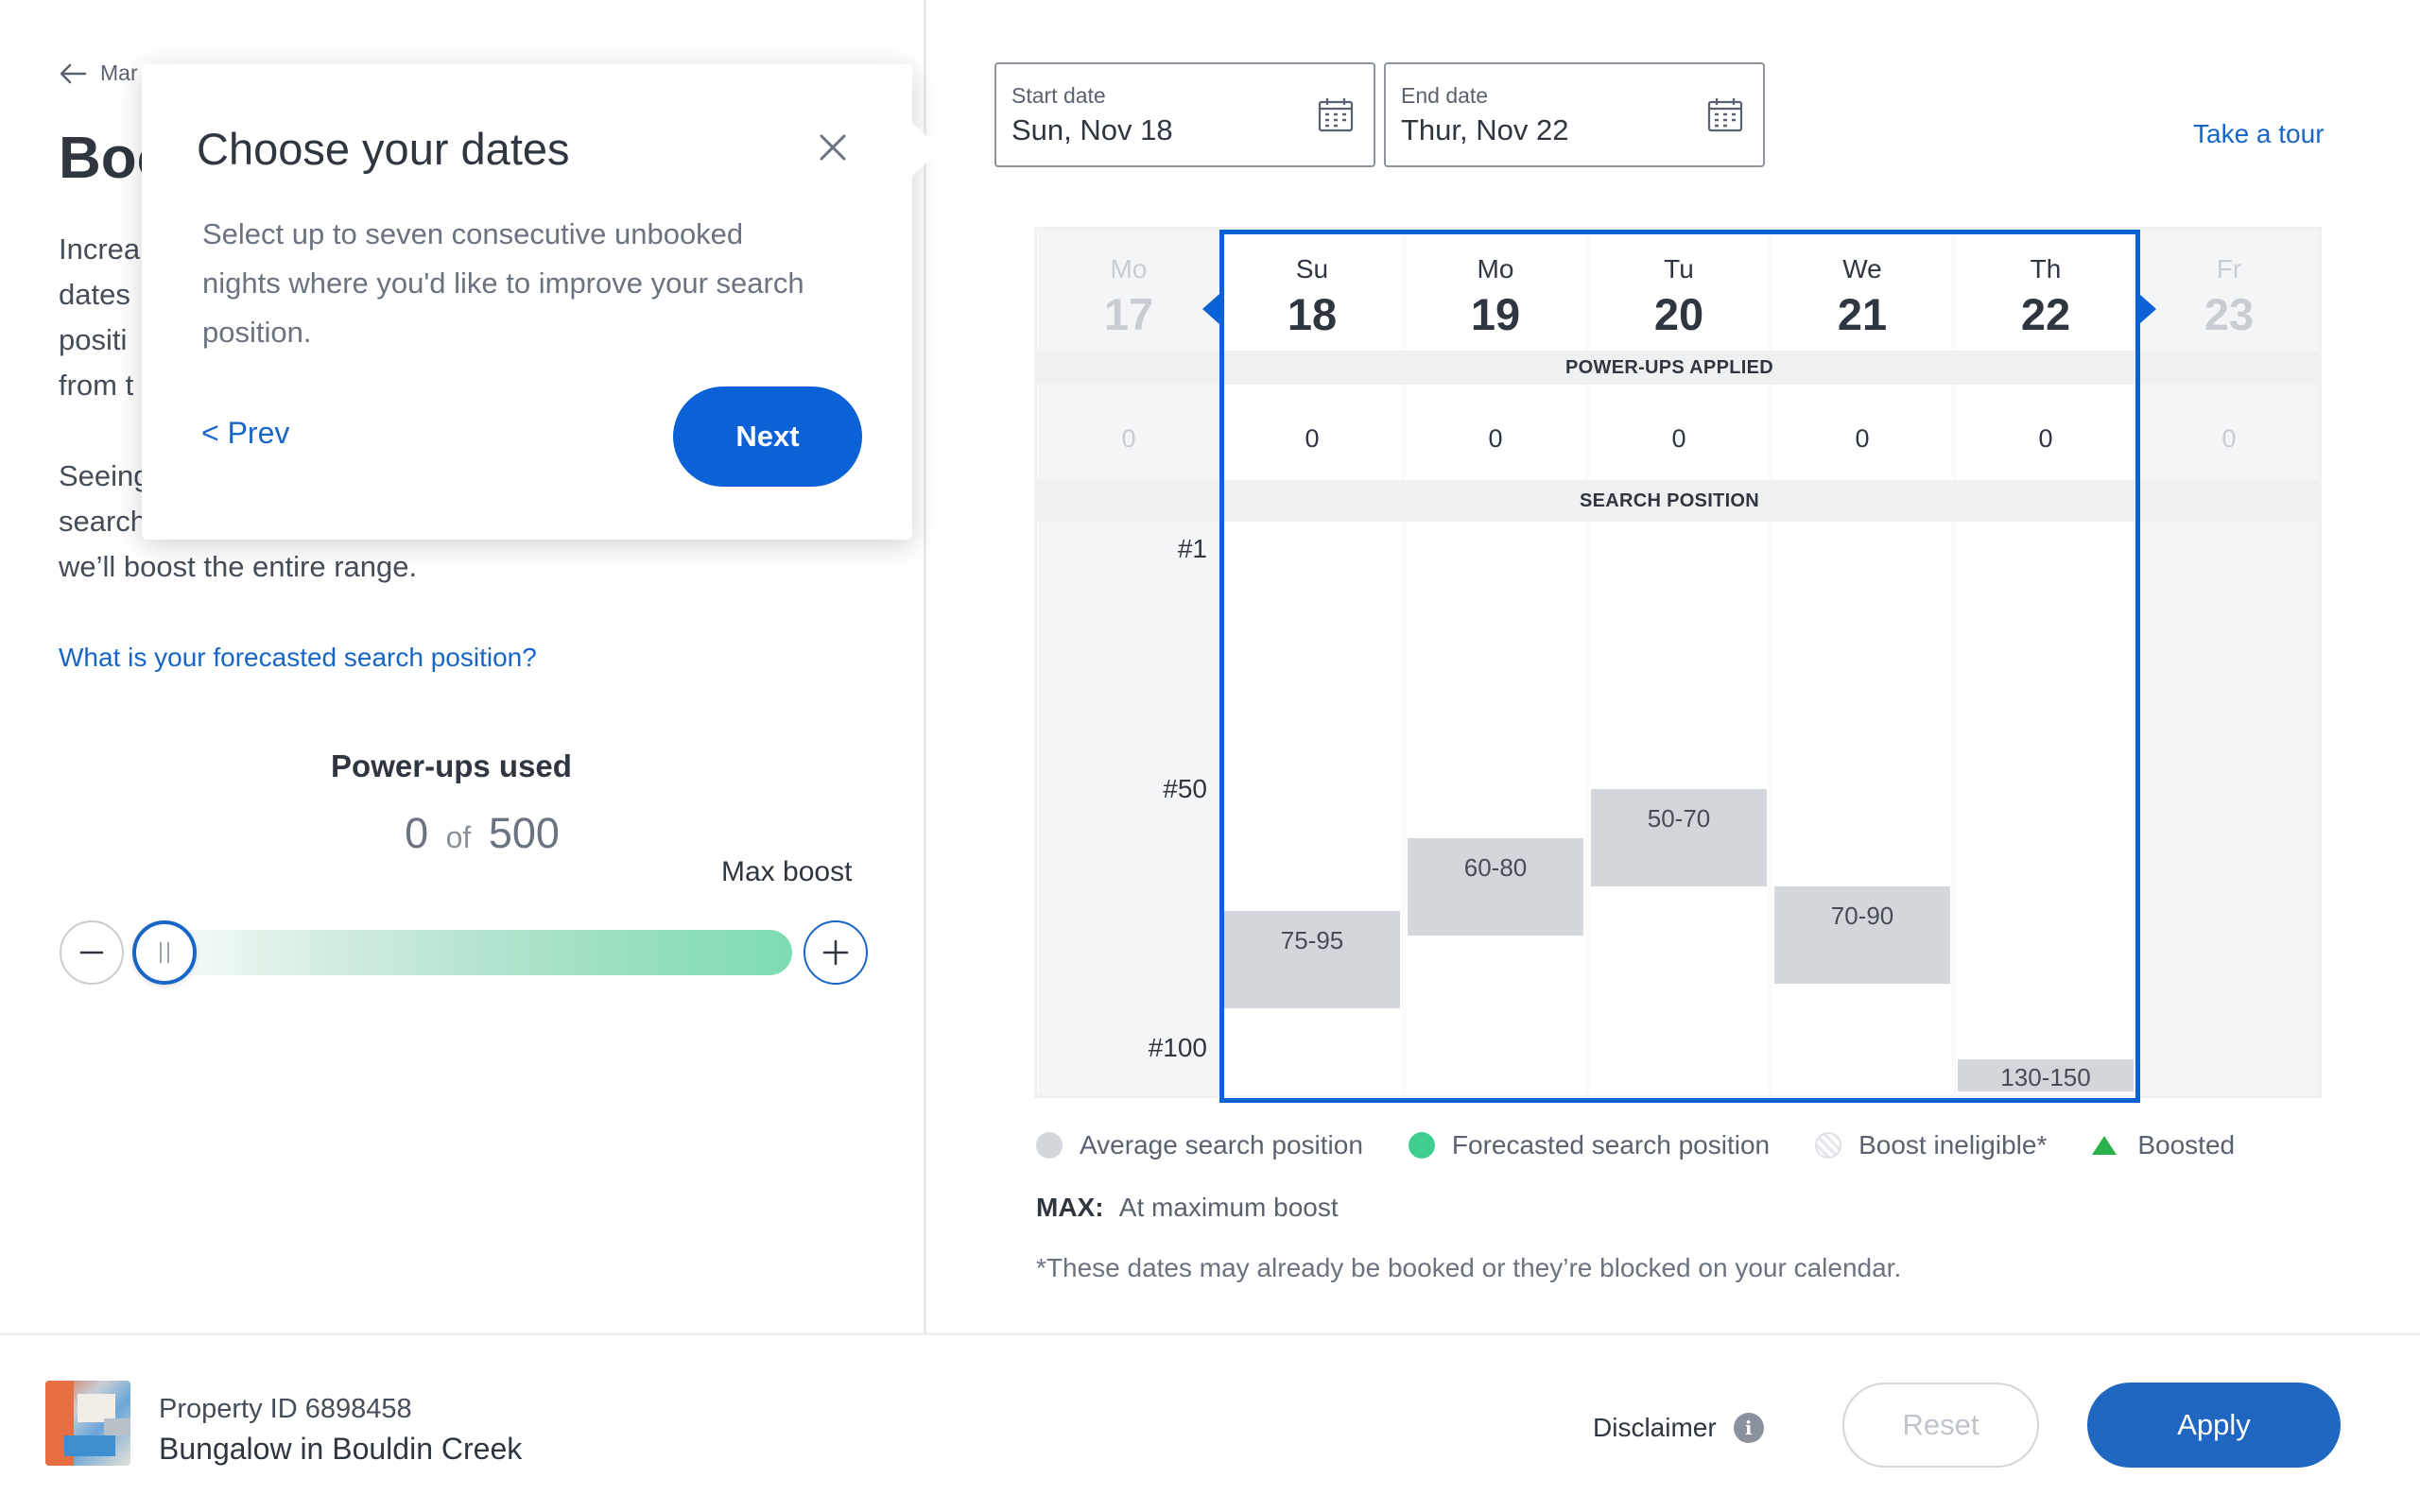 Image resolution: width=2420 pixels, height=1512 pixels. What do you see at coordinates (383, 149) in the screenshot?
I see `popover-title: Choose your dates` at bounding box center [383, 149].